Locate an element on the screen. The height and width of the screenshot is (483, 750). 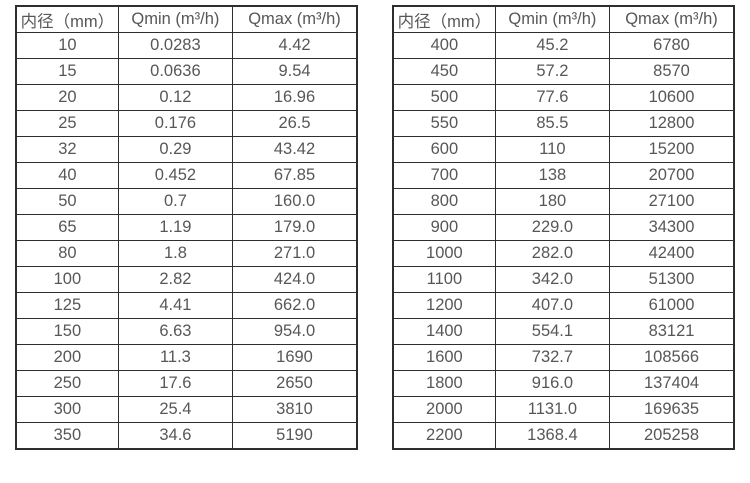
cell-qmax: 4.42 is located at coordinates (295, 45).